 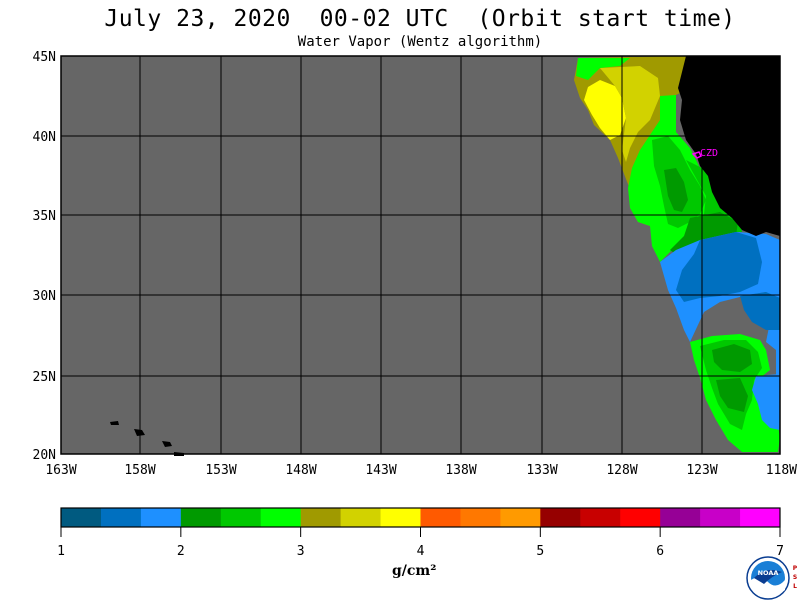 What do you see at coordinates (460, 470) in the screenshot?
I see `lon-label: 138W` at bounding box center [460, 470].